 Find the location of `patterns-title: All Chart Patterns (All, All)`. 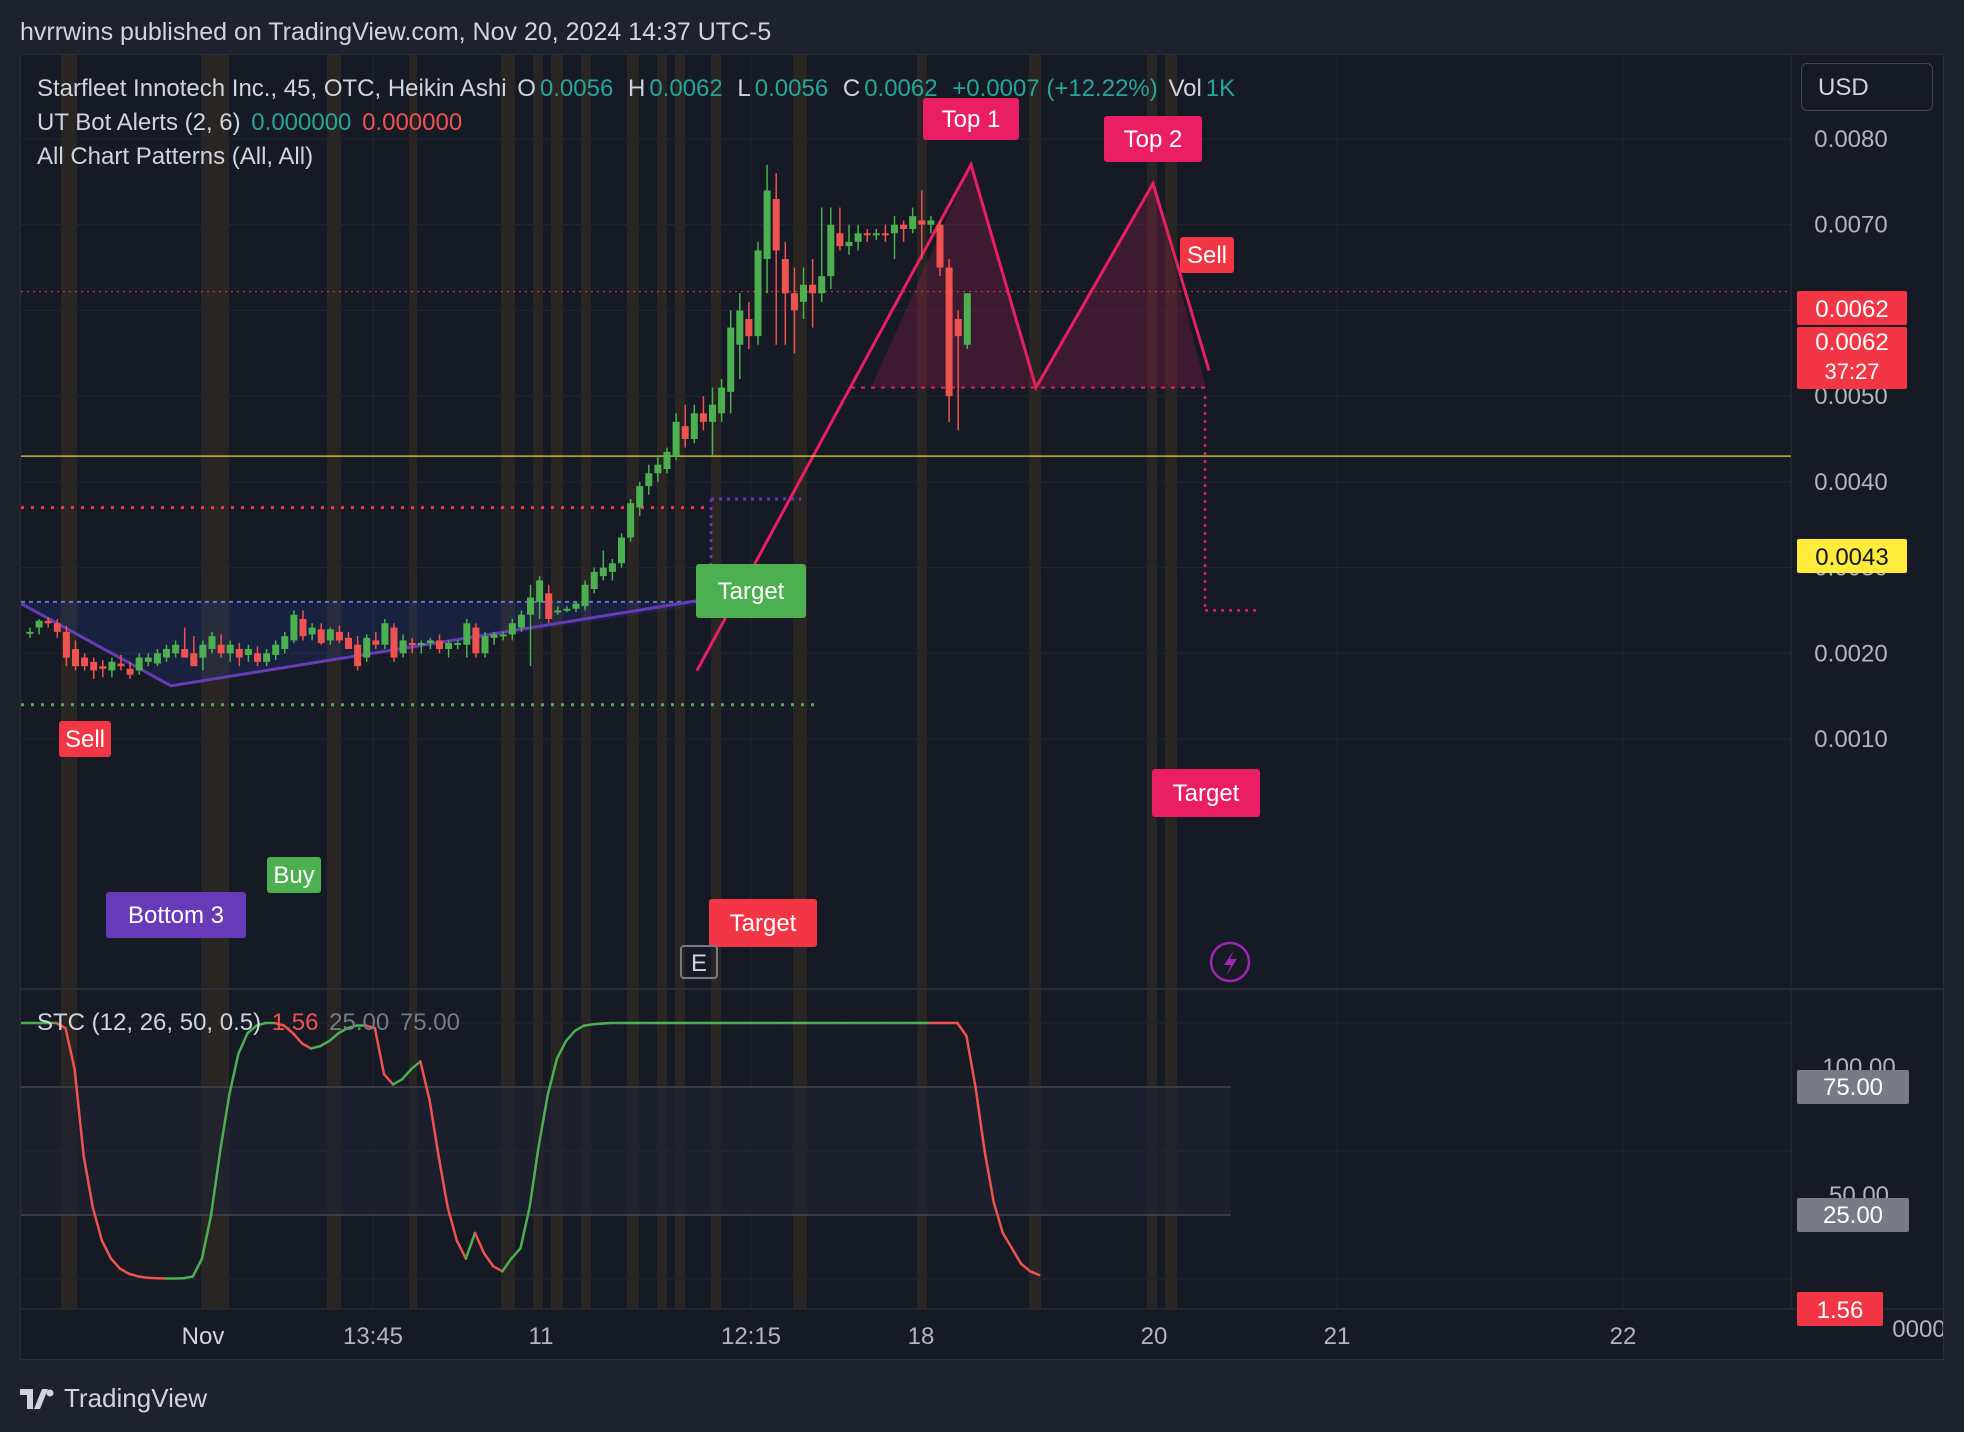

patterns-title: All Chart Patterns (All, All) is located at coordinates (175, 156).